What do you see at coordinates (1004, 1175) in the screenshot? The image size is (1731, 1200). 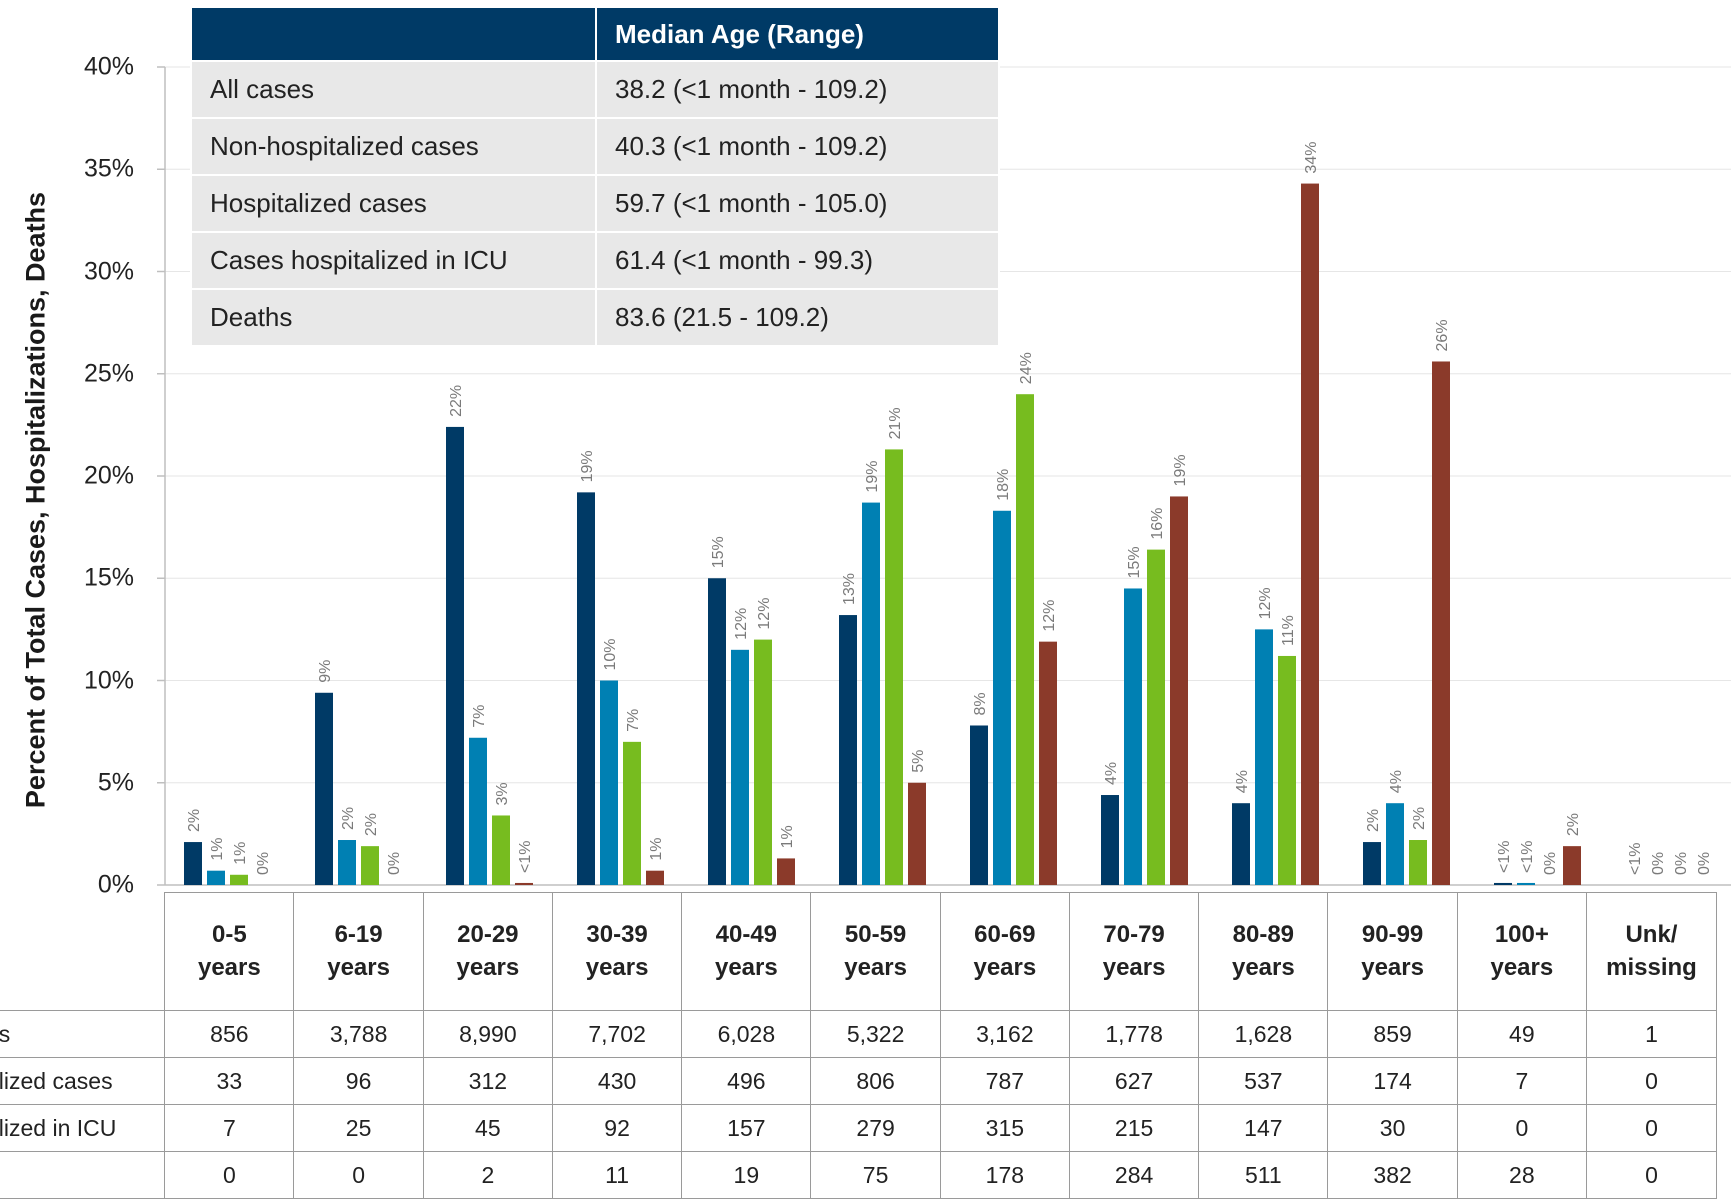 I see `counts-cell: 178` at bounding box center [1004, 1175].